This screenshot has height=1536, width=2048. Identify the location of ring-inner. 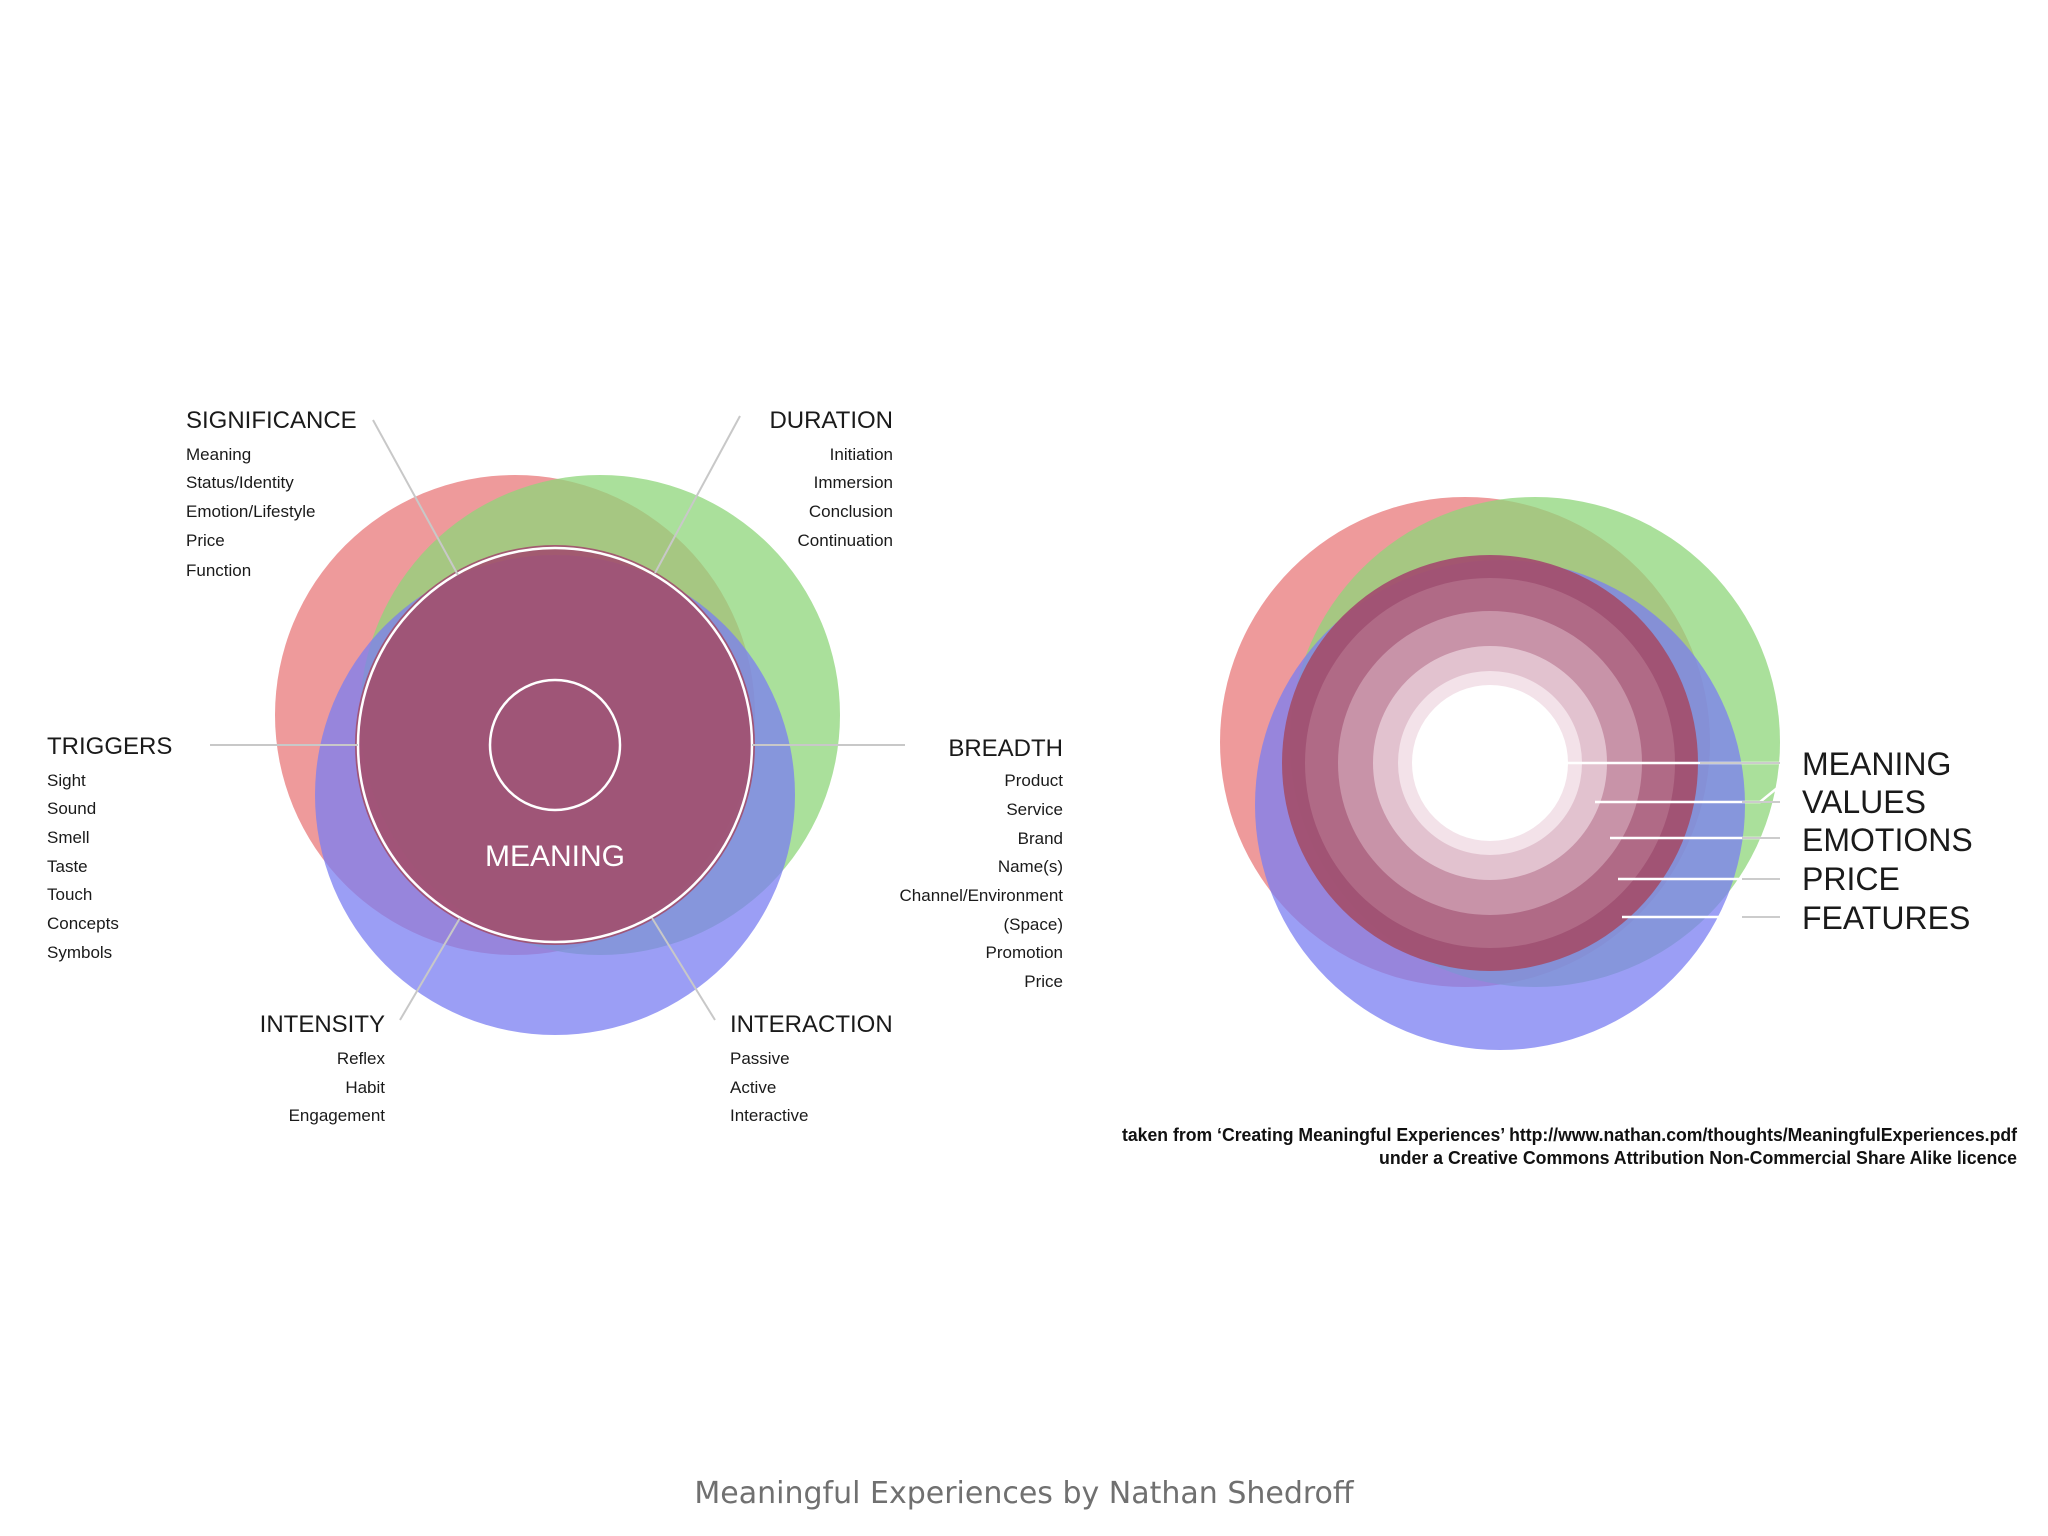
(555, 745).